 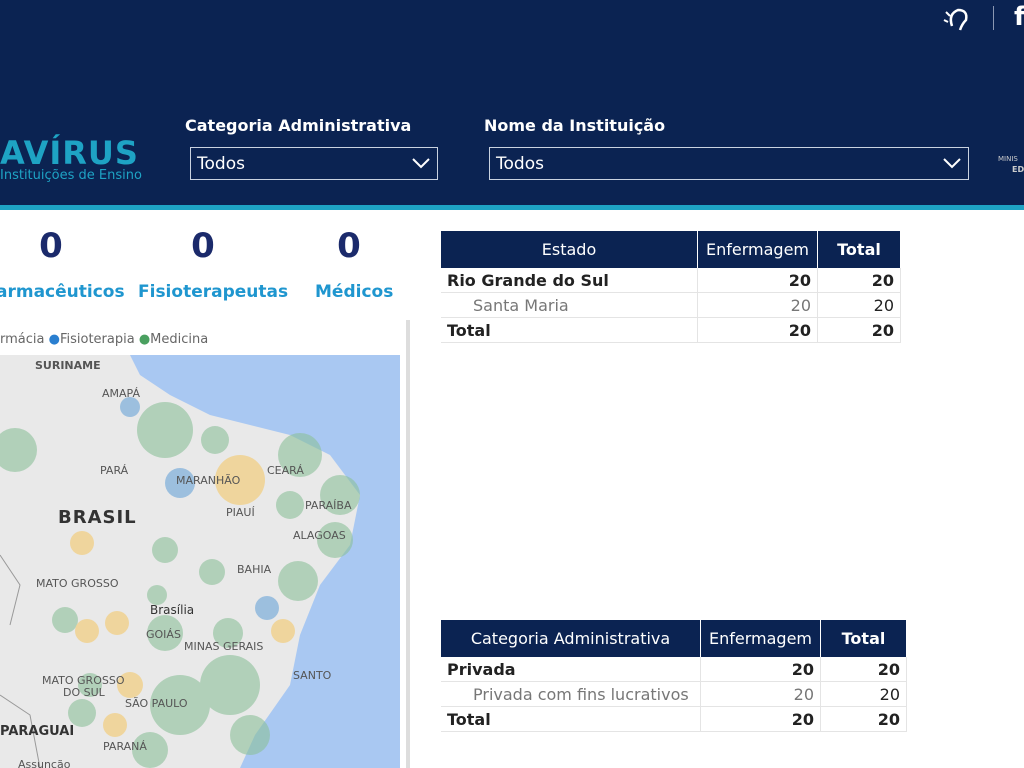 I want to click on map-label: BRASIL, so click(x=97, y=517).